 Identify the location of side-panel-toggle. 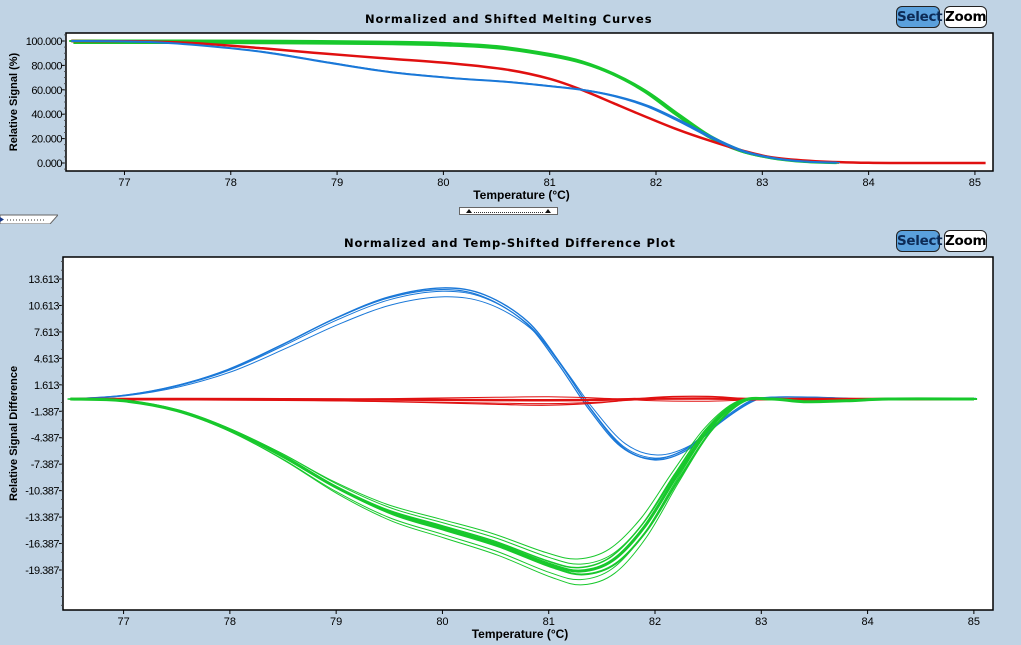
(29, 219).